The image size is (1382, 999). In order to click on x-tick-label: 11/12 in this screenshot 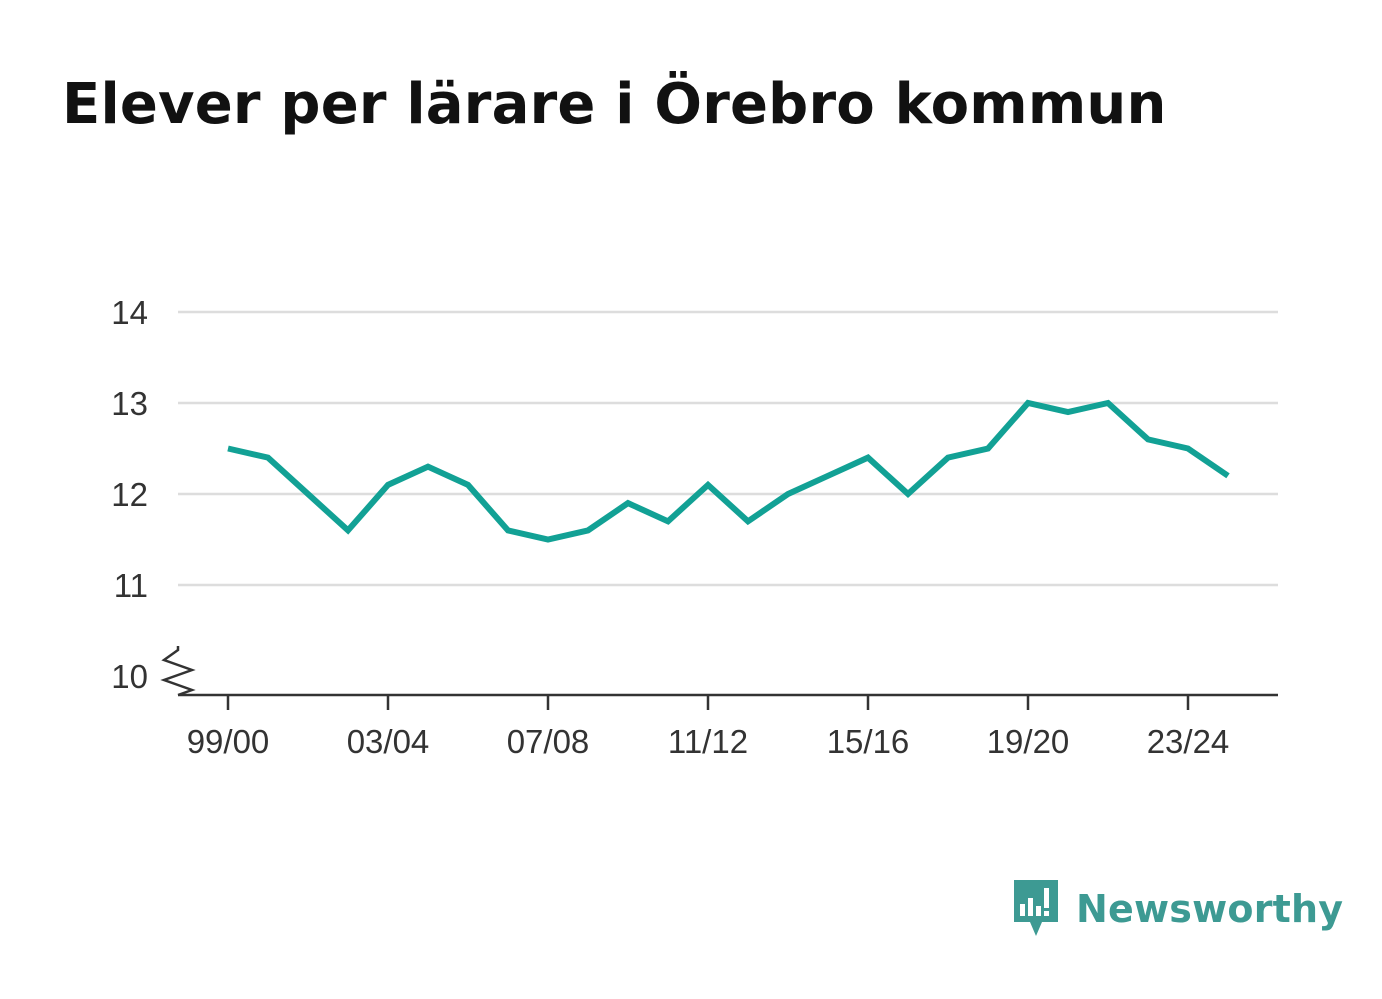, I will do `click(708, 741)`.